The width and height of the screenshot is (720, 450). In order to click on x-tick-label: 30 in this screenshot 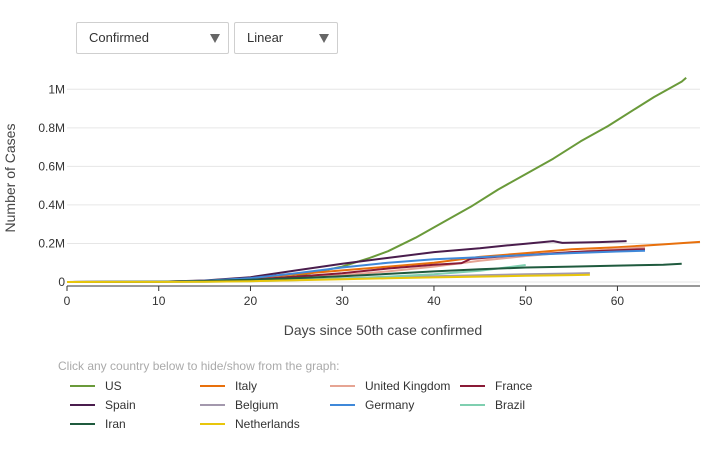, I will do `click(343, 301)`.